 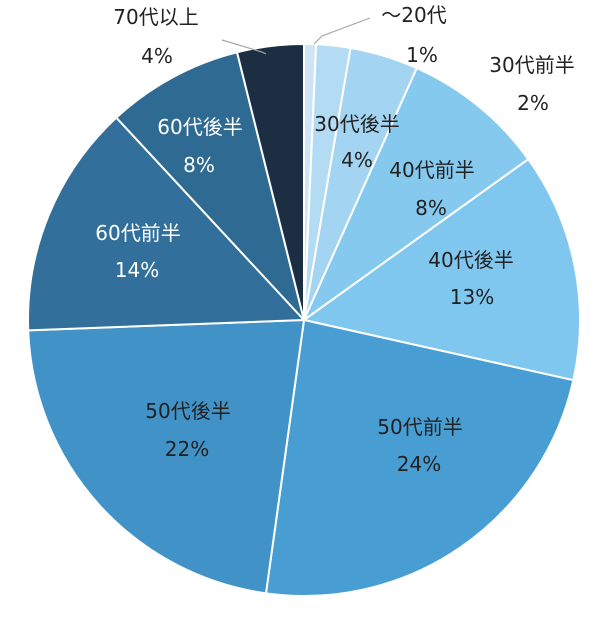 What do you see at coordinates (357, 160) in the screenshot?
I see `slice-label-2-value: 4%` at bounding box center [357, 160].